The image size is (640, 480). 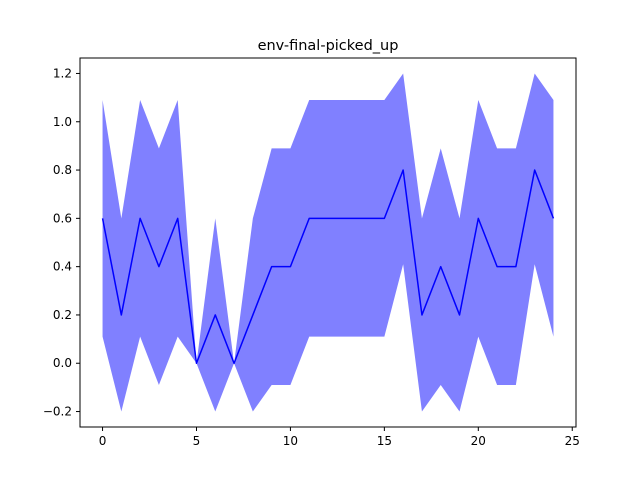 I want to click on chart-title: env-final-picked_up, so click(x=328, y=46).